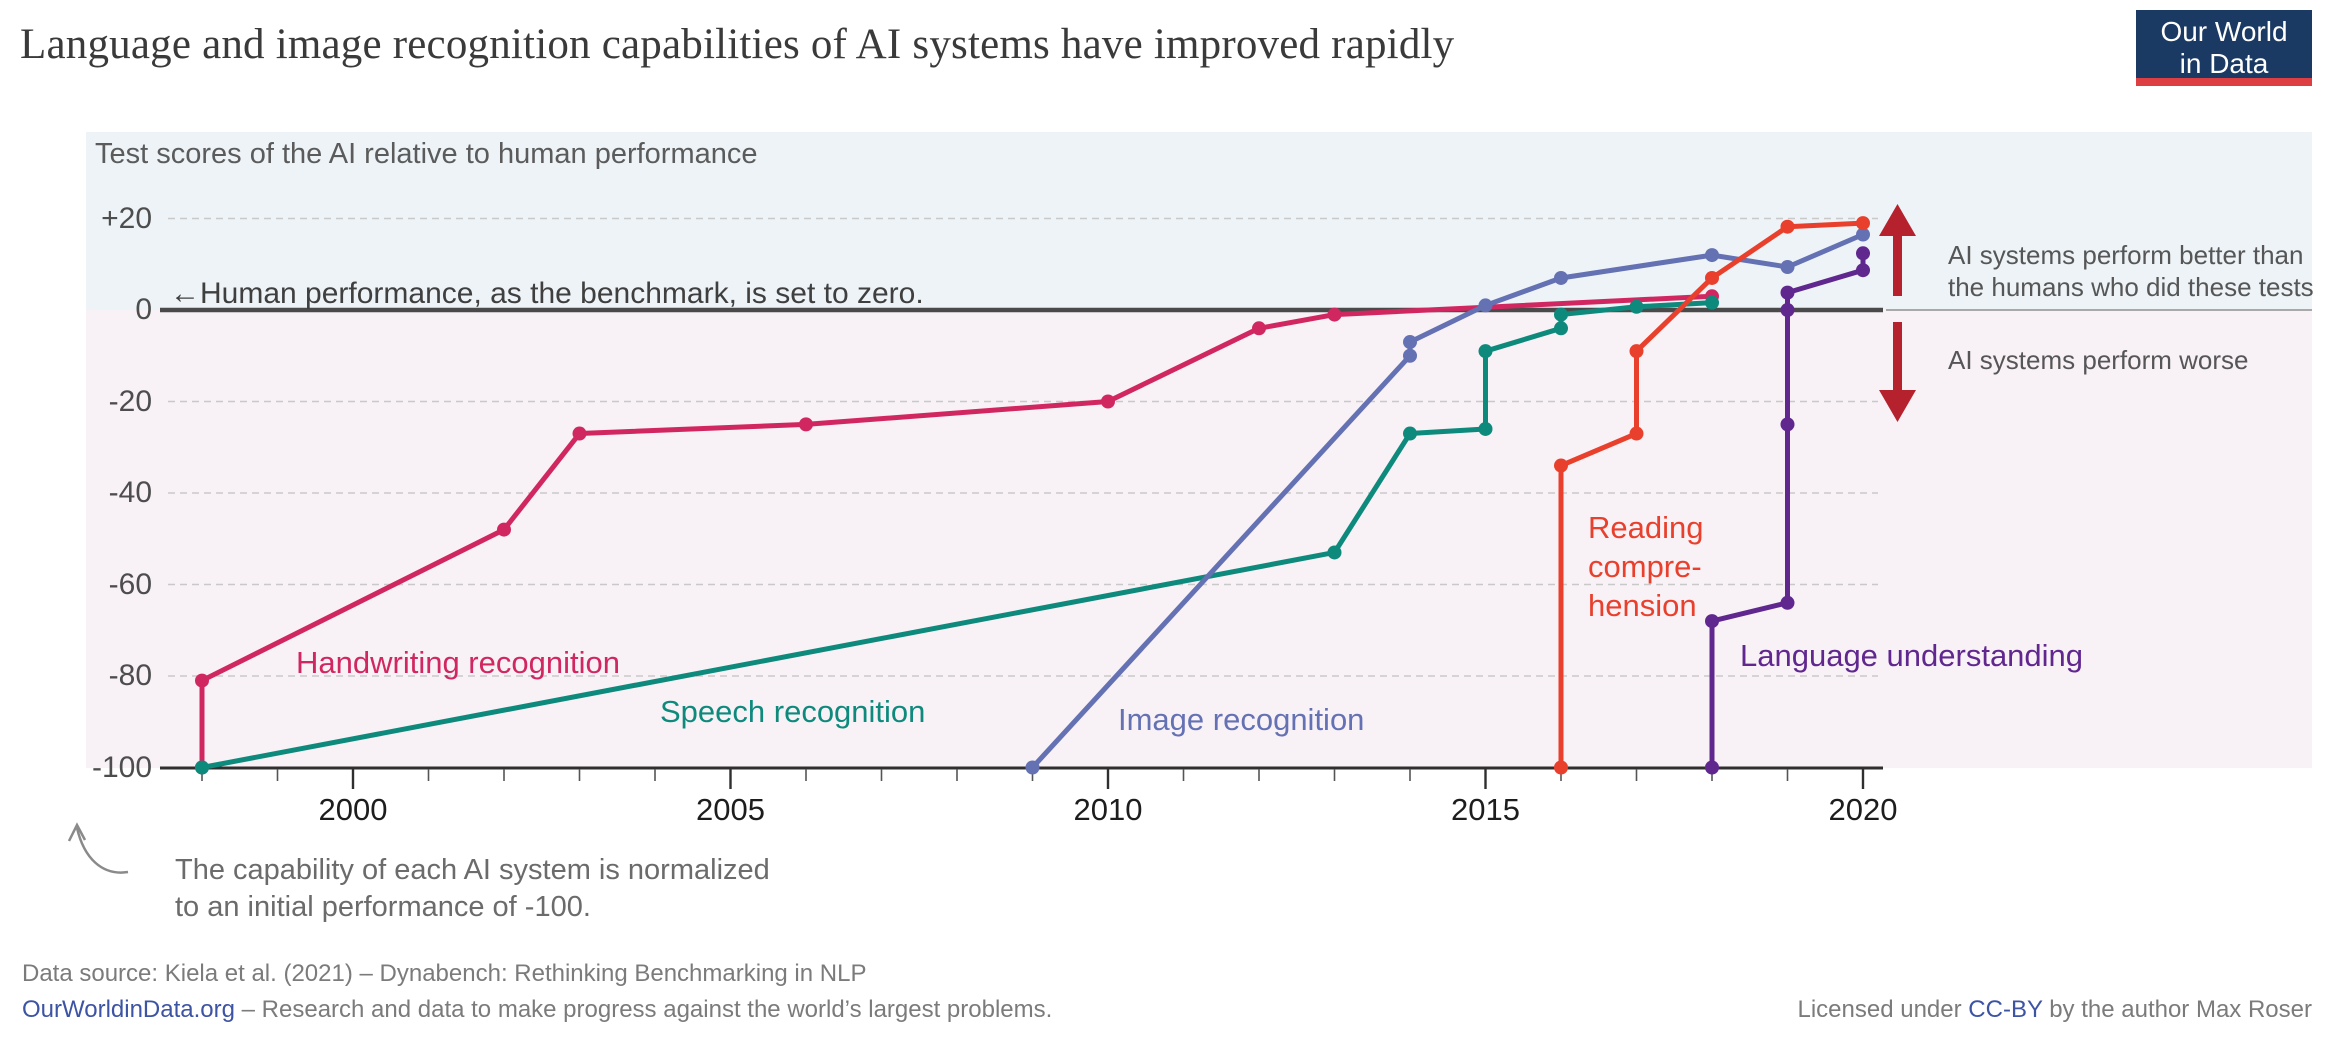 The height and width of the screenshot is (1046, 2326). What do you see at coordinates (1863, 809) in the screenshot?
I see `x-axis-label: 2020` at bounding box center [1863, 809].